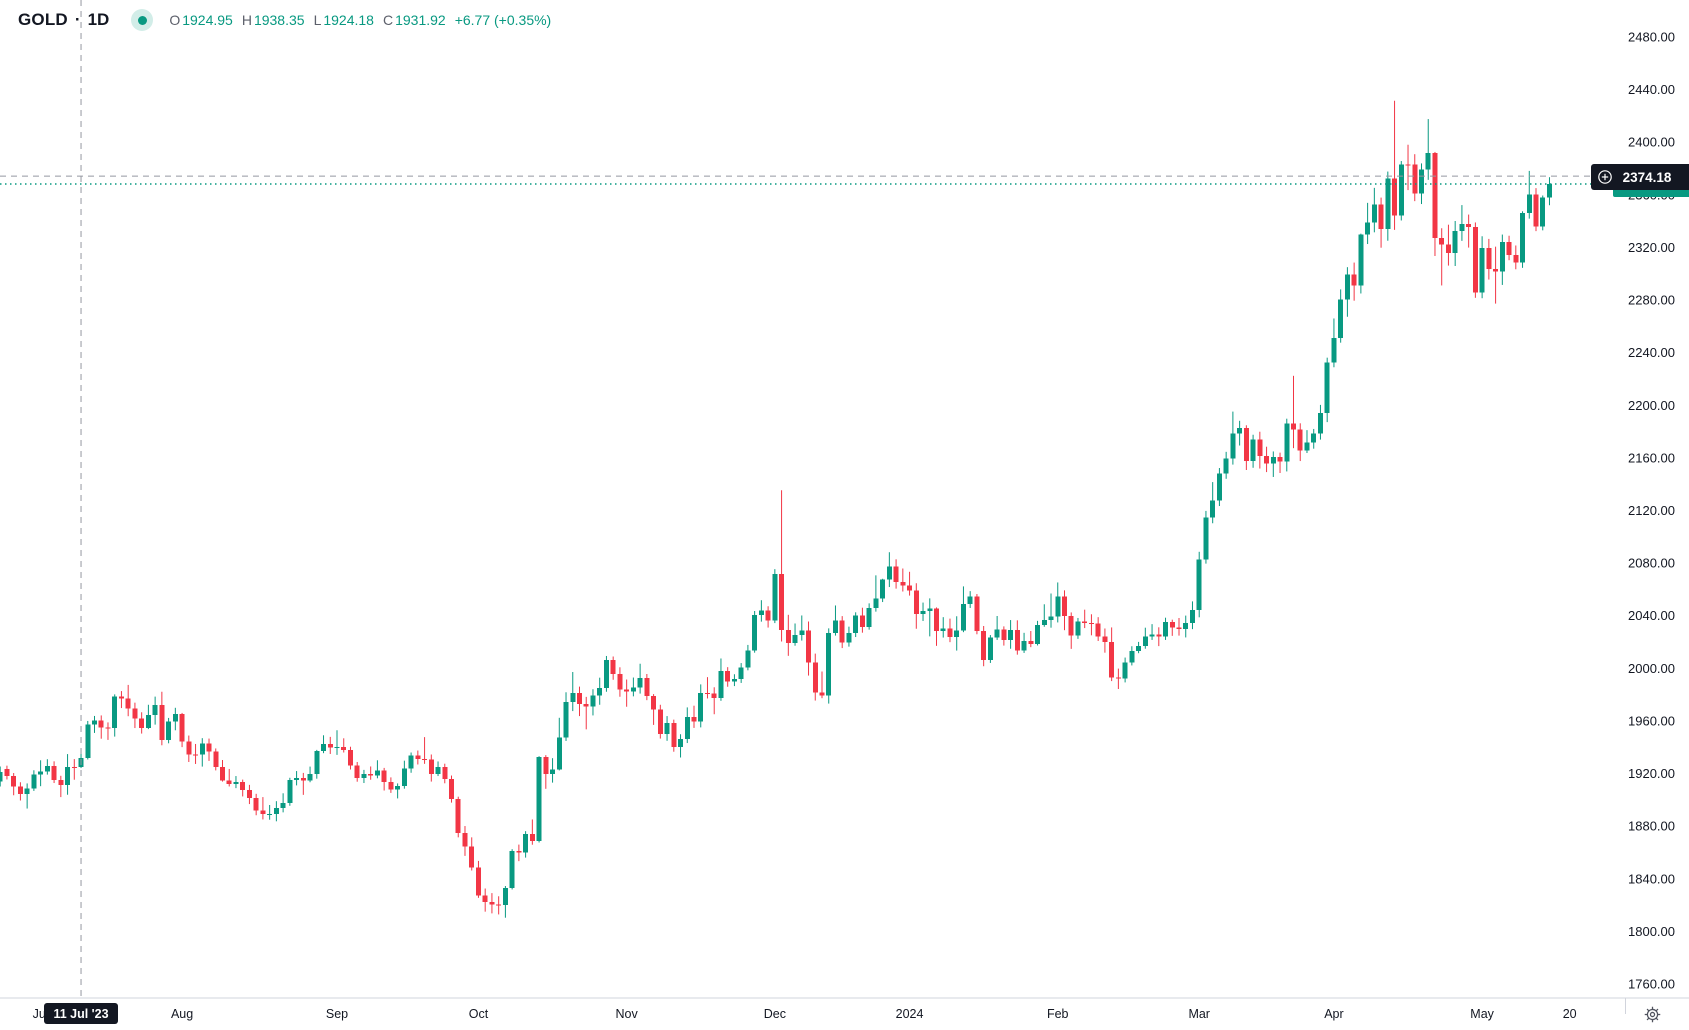 The width and height of the screenshot is (1689, 1030). What do you see at coordinates (1651, 510) in the screenshot?
I see `price-axis-label: 2120.00` at bounding box center [1651, 510].